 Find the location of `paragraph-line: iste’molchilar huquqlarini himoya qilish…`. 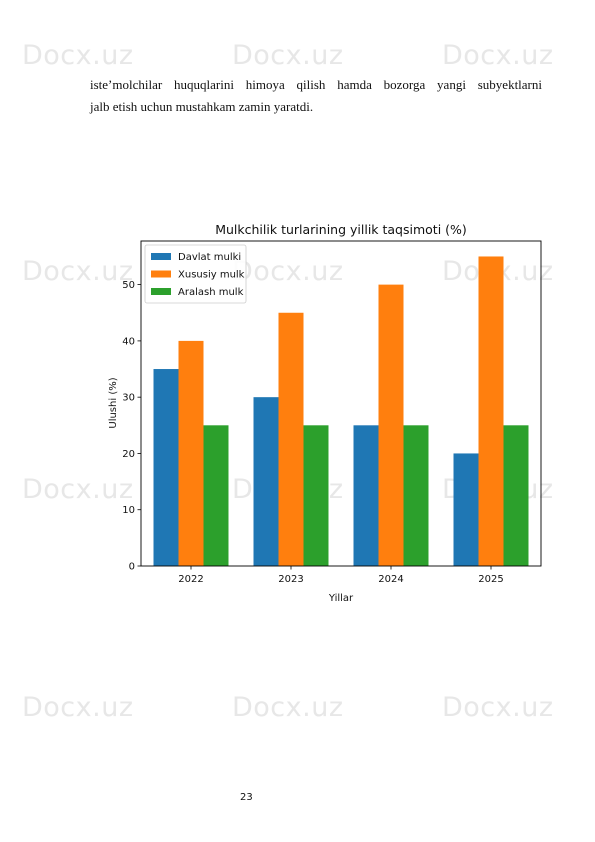

paragraph-line: iste’molchilar huquqlarini himoya qilish… is located at coordinates (316, 84).